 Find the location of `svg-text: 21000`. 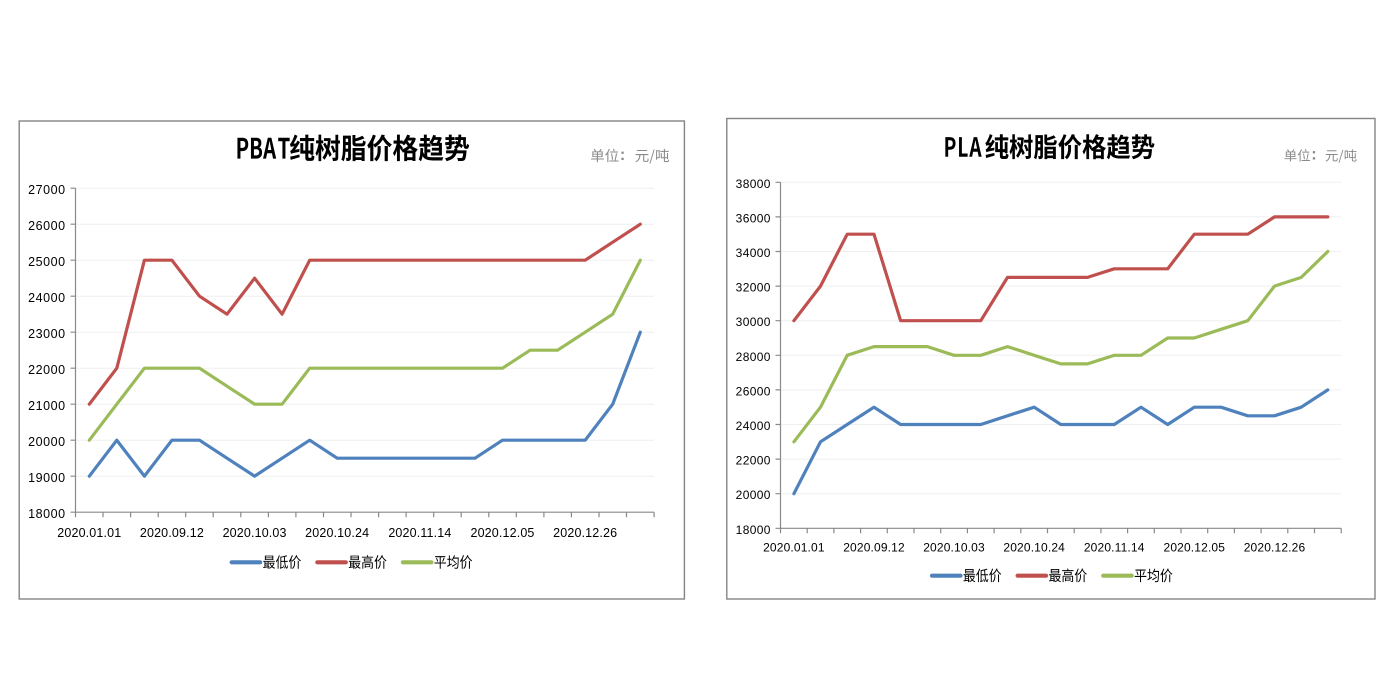

svg-text: 21000 is located at coordinates (47, 406).